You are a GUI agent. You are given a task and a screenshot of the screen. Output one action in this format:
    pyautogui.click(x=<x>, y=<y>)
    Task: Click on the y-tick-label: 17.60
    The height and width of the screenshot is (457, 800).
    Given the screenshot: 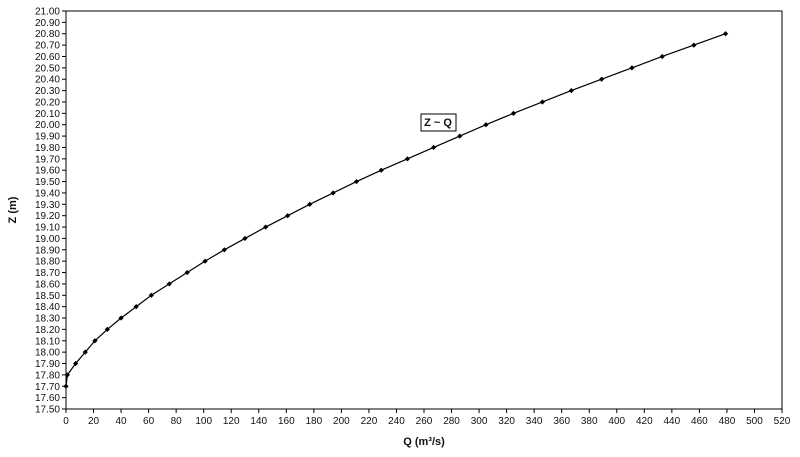 What is the action you would take?
    pyautogui.click(x=47, y=398)
    